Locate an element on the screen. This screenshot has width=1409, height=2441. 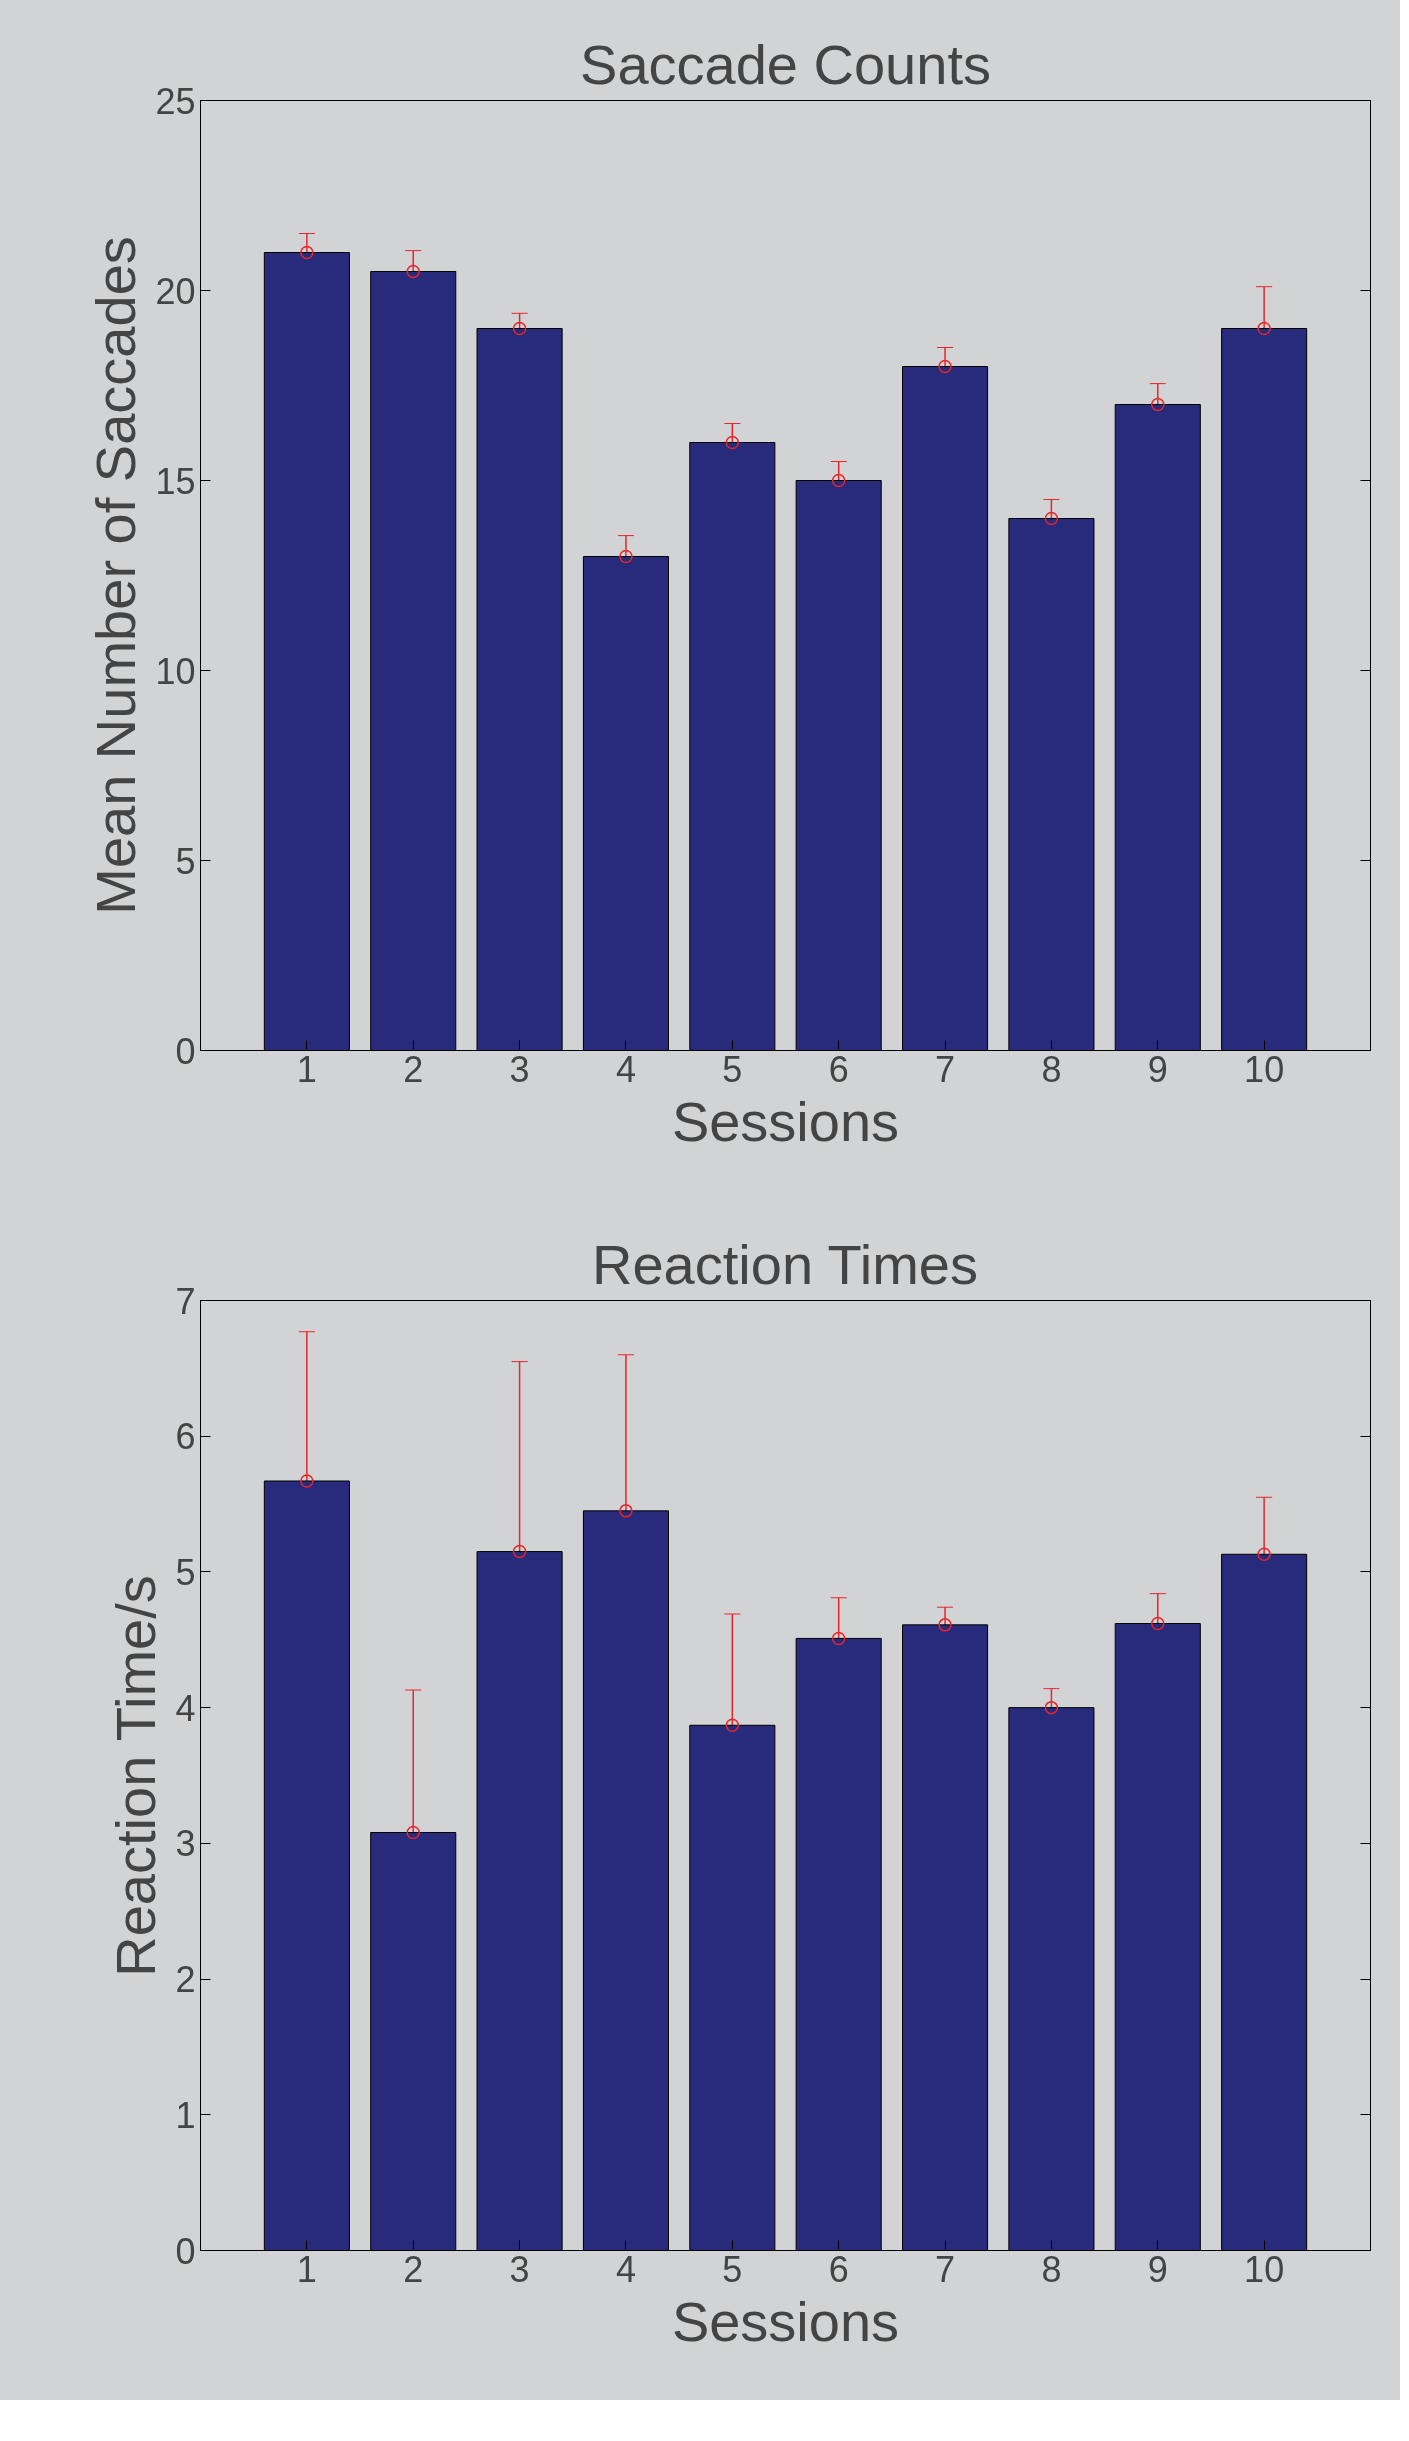
y-tick-label: 2 is located at coordinates (185, 1980).